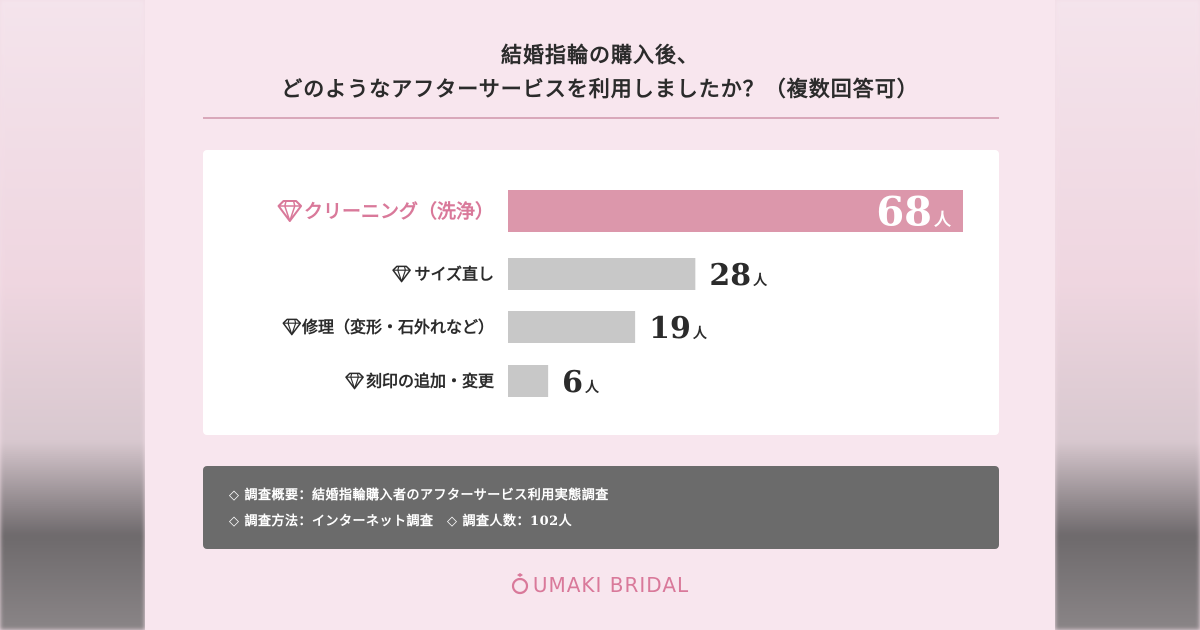 The image size is (1200, 630). What do you see at coordinates (601, 118) in the screenshot?
I see `title-divider` at bounding box center [601, 118].